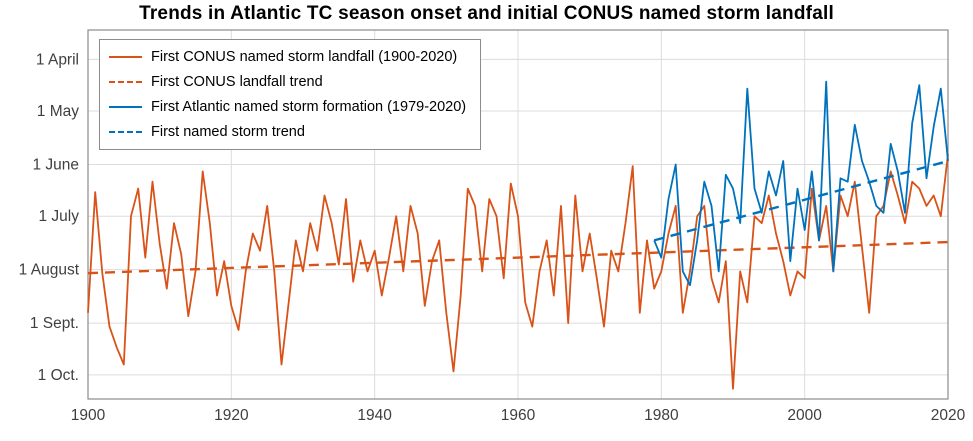 This screenshot has width=973, height=441. Describe the element at coordinates (237, 82) in the screenshot. I see `legend-label: First CONUS landfall trend` at that location.